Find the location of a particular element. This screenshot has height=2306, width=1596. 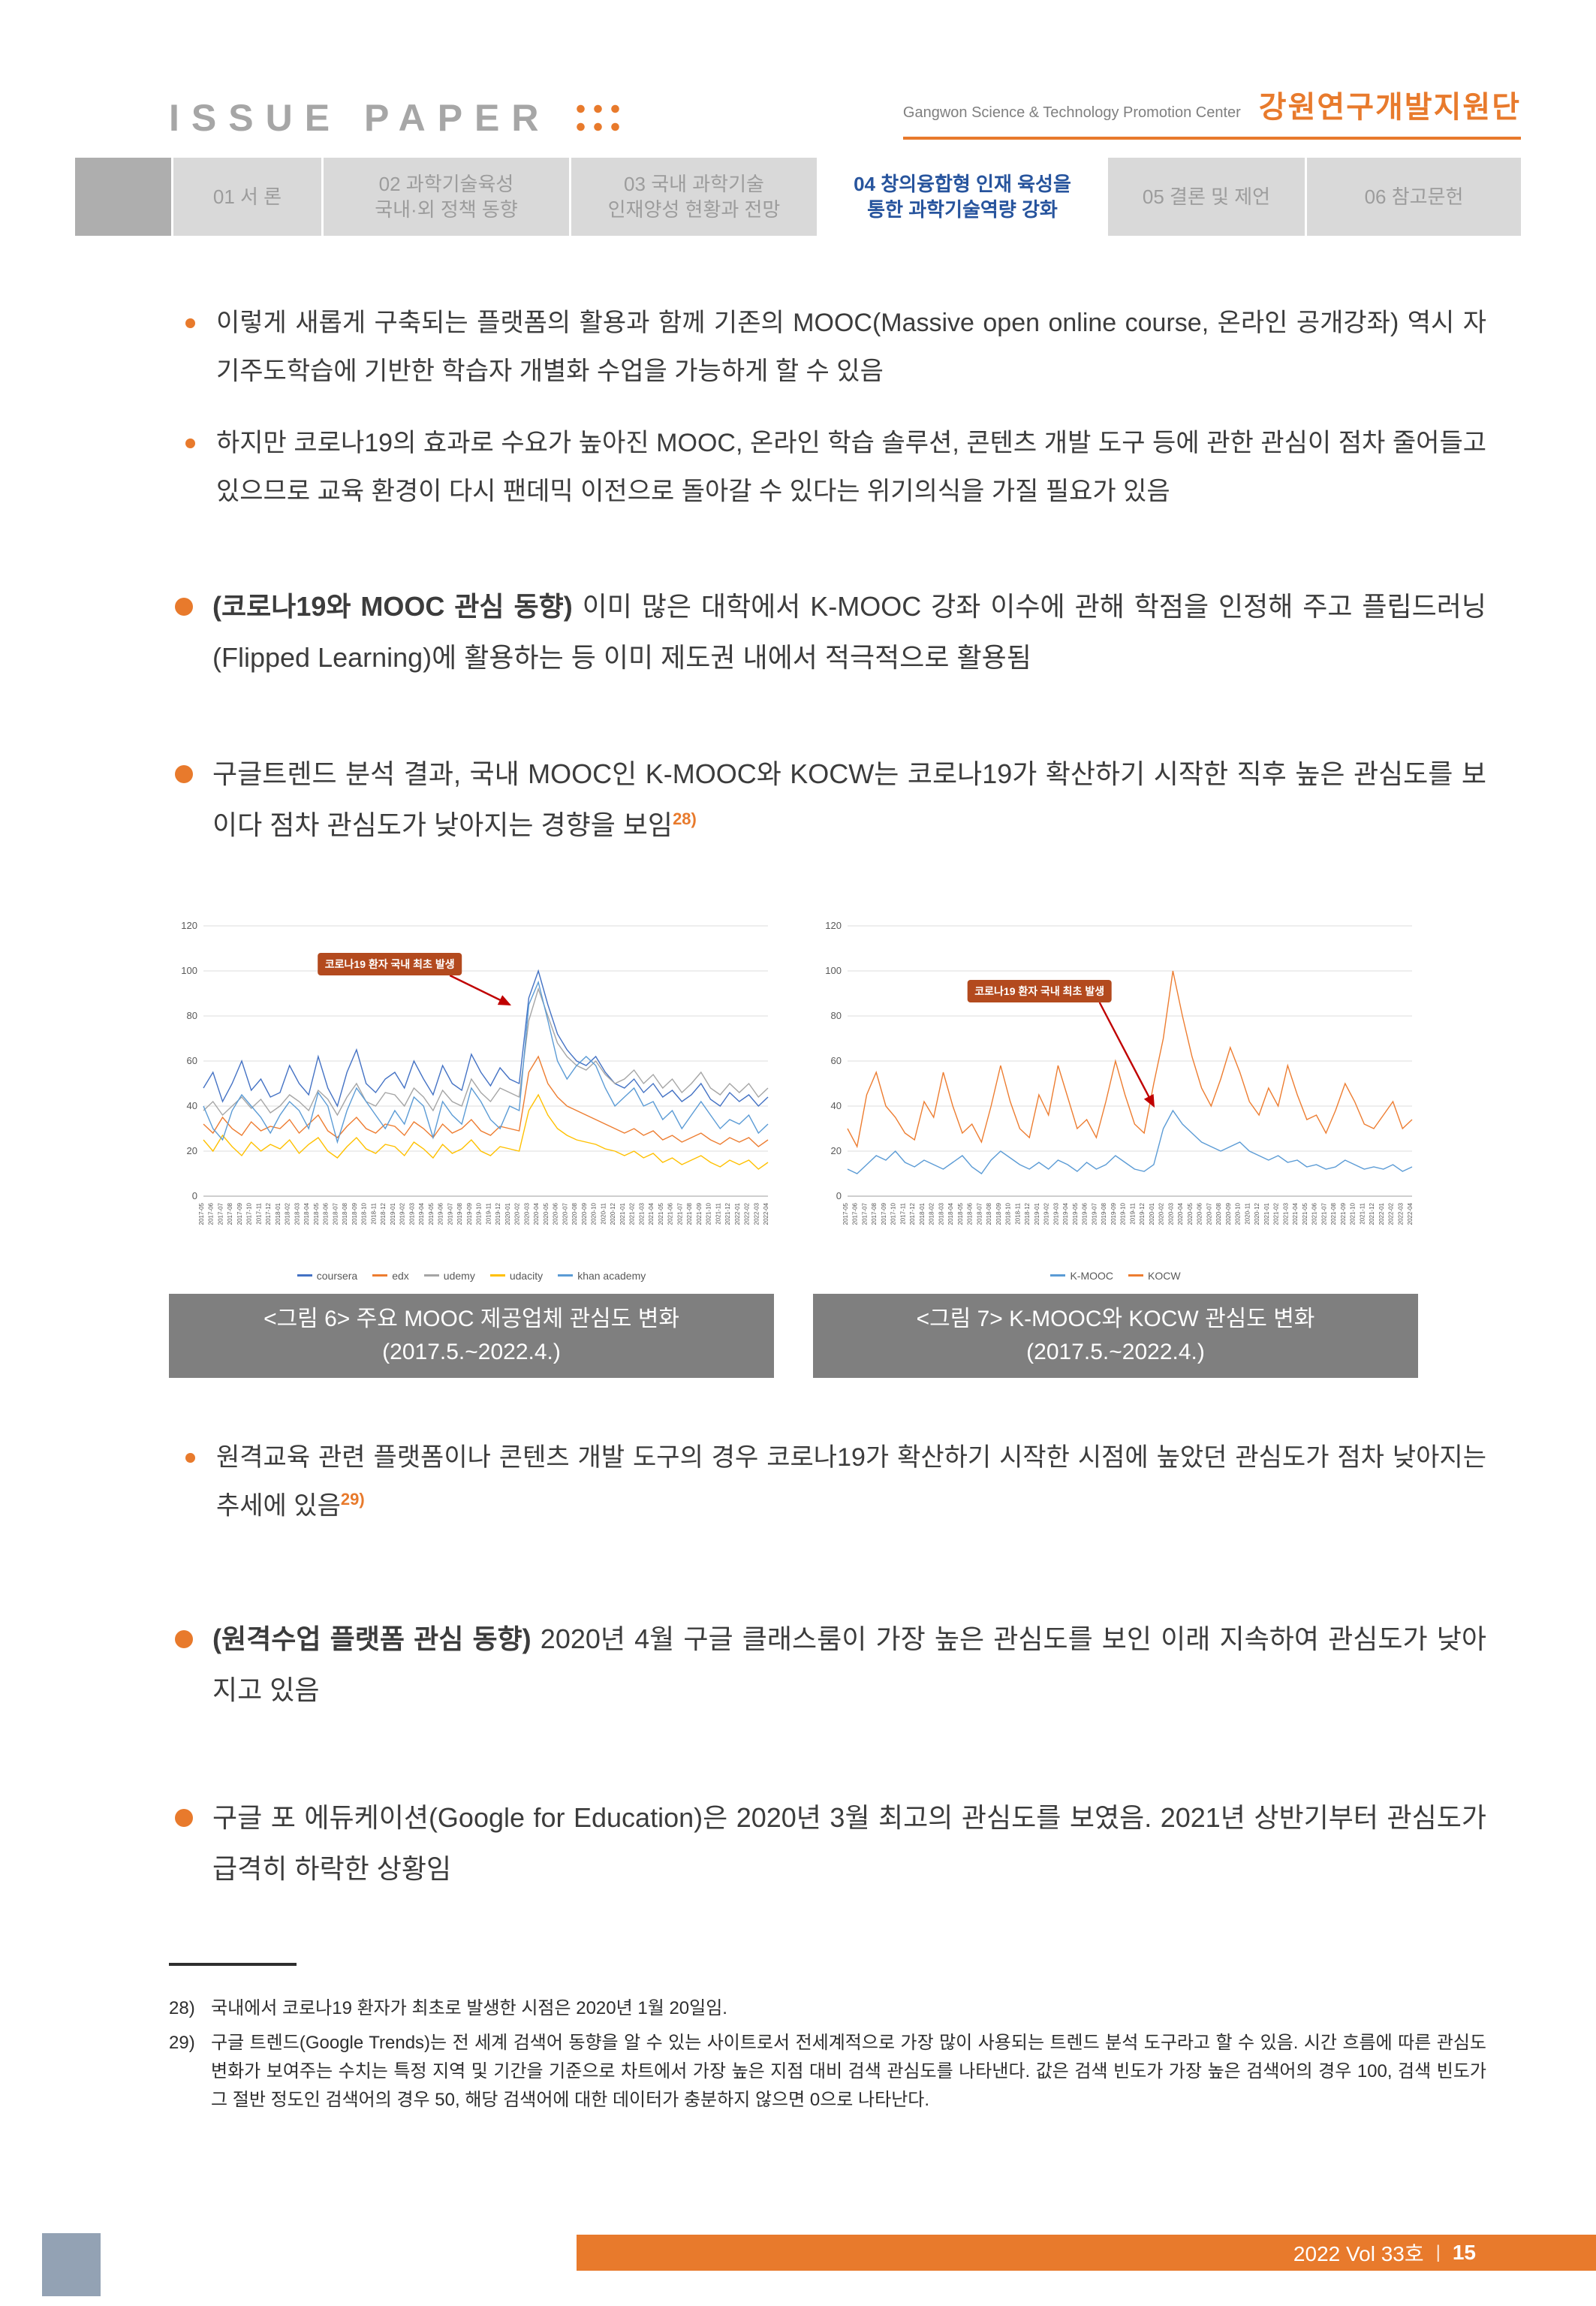

tab-02-policy-trends: 02 과학기술육성 국내·외 정책 동향 is located at coordinates (447, 197).